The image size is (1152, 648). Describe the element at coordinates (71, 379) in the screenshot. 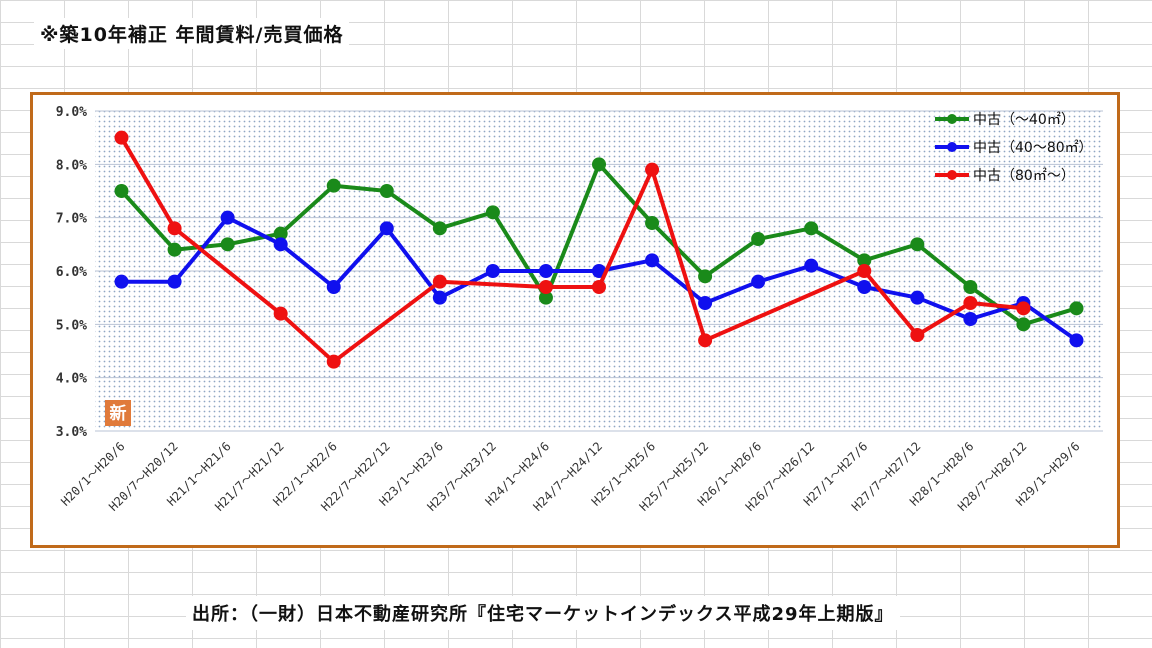

I see `y-tick-label: 4.0%` at that location.